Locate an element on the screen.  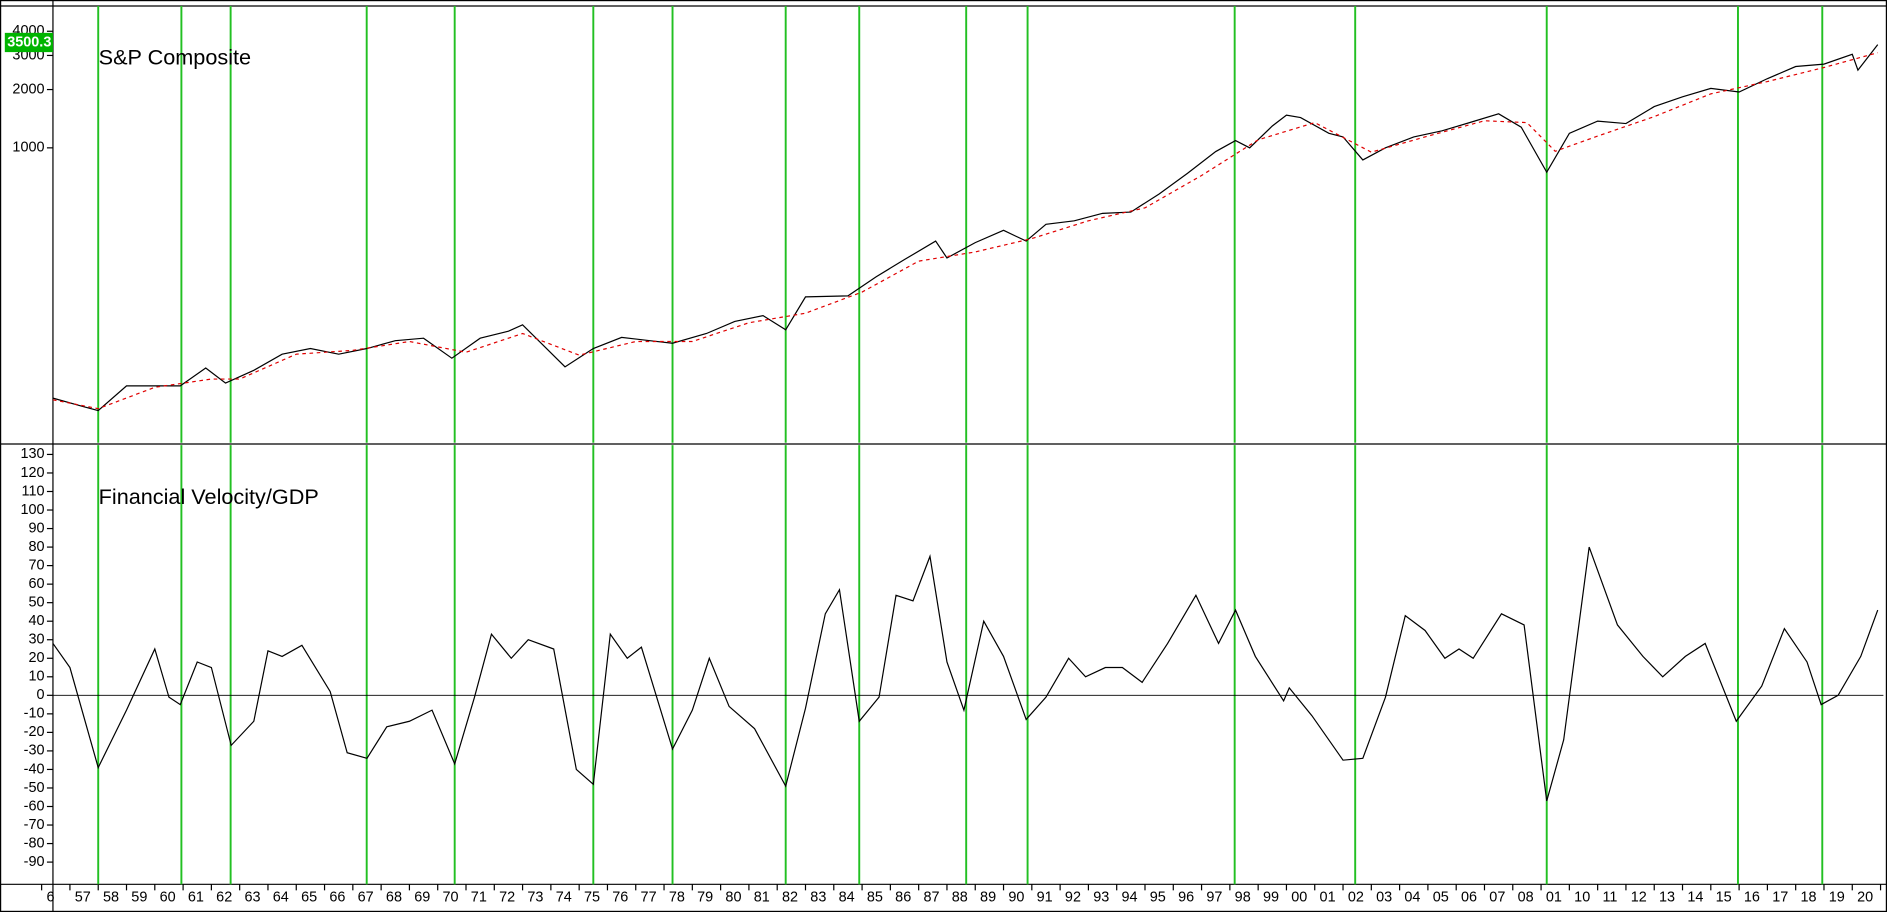
x-tick-label: 75 is located at coordinates (592, 897).